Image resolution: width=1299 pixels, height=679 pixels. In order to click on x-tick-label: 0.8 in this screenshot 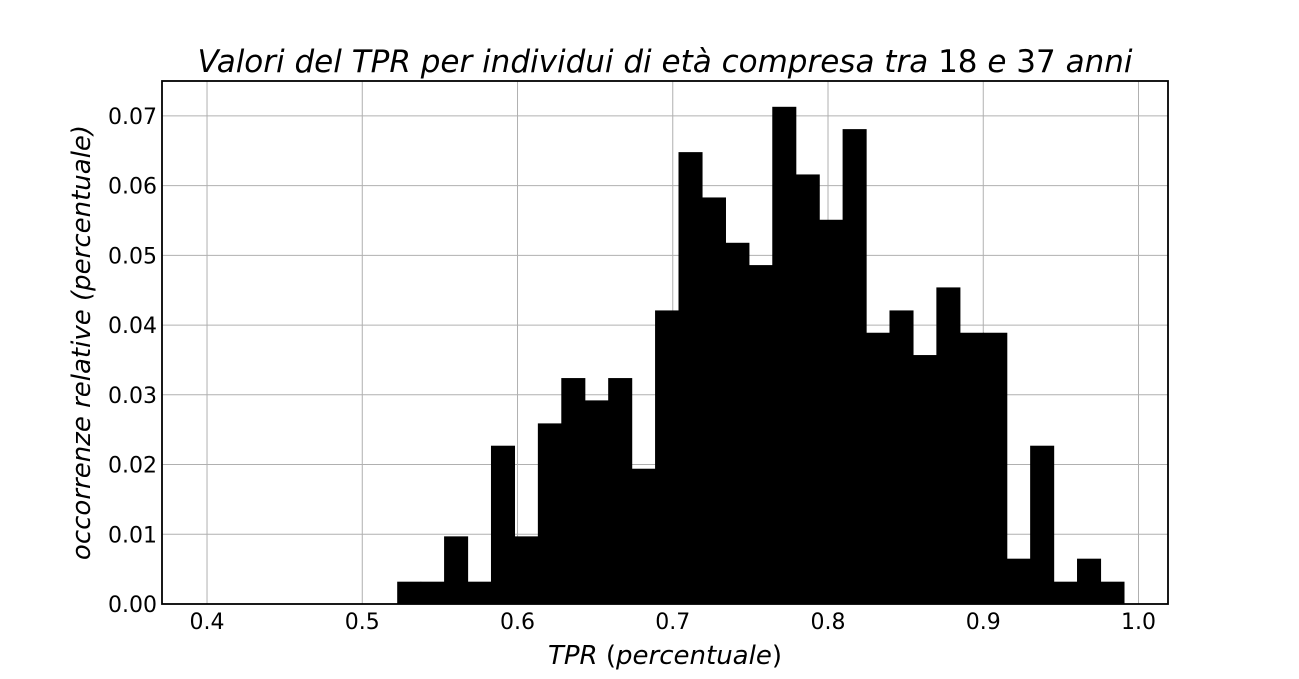, I will do `click(828, 622)`.